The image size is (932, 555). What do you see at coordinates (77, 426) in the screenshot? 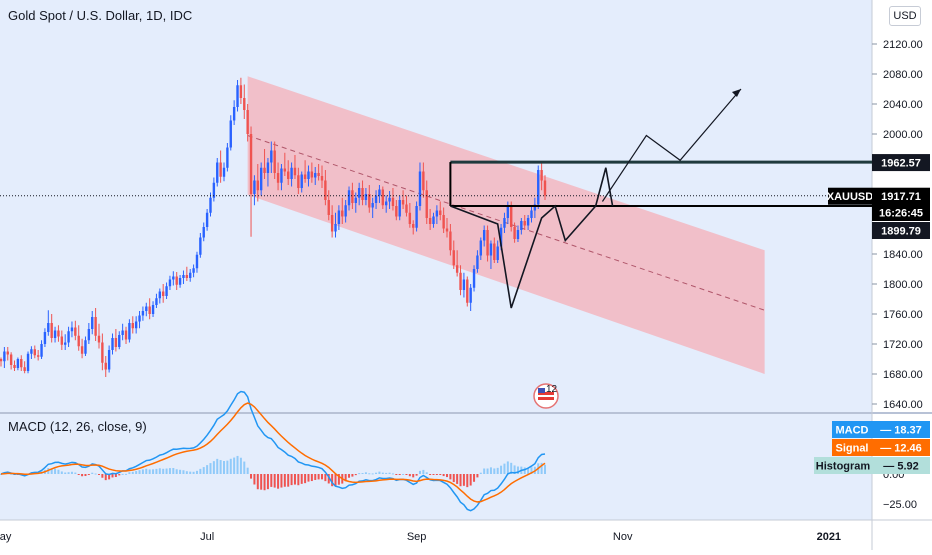
I see `macd-title: MACD (12, 26, close, 9)` at bounding box center [77, 426].